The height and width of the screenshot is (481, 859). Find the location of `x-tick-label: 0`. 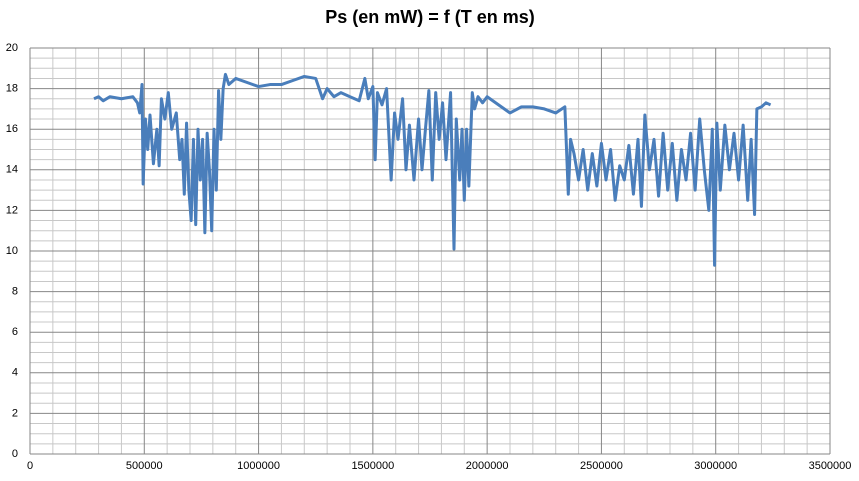

x-tick-label: 0 is located at coordinates (30, 466).